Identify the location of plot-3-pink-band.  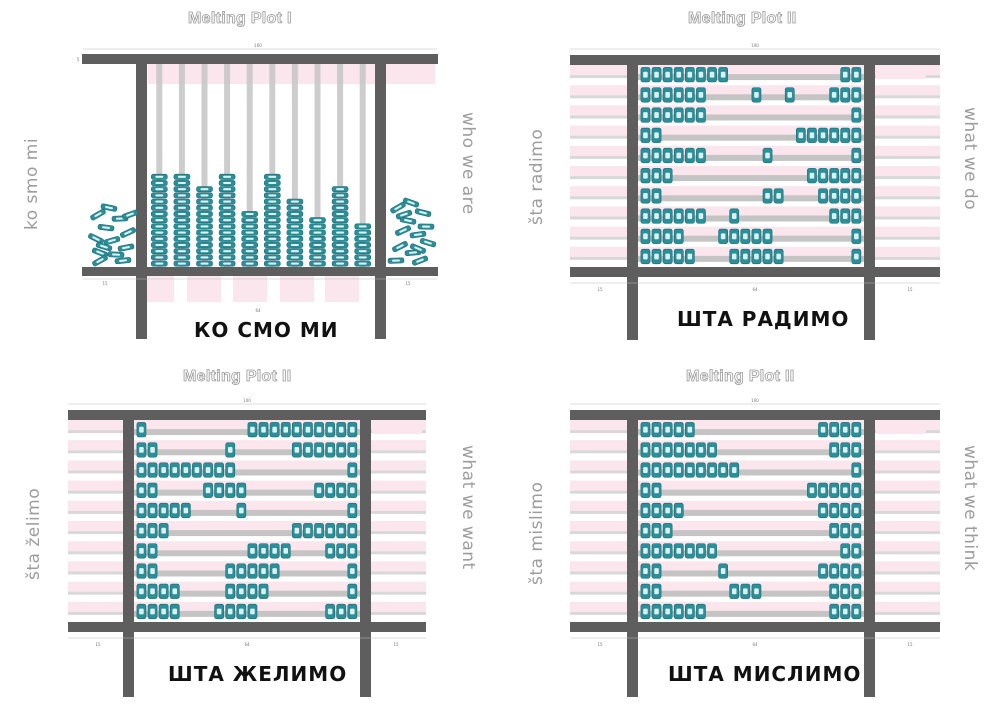
(247, 566).